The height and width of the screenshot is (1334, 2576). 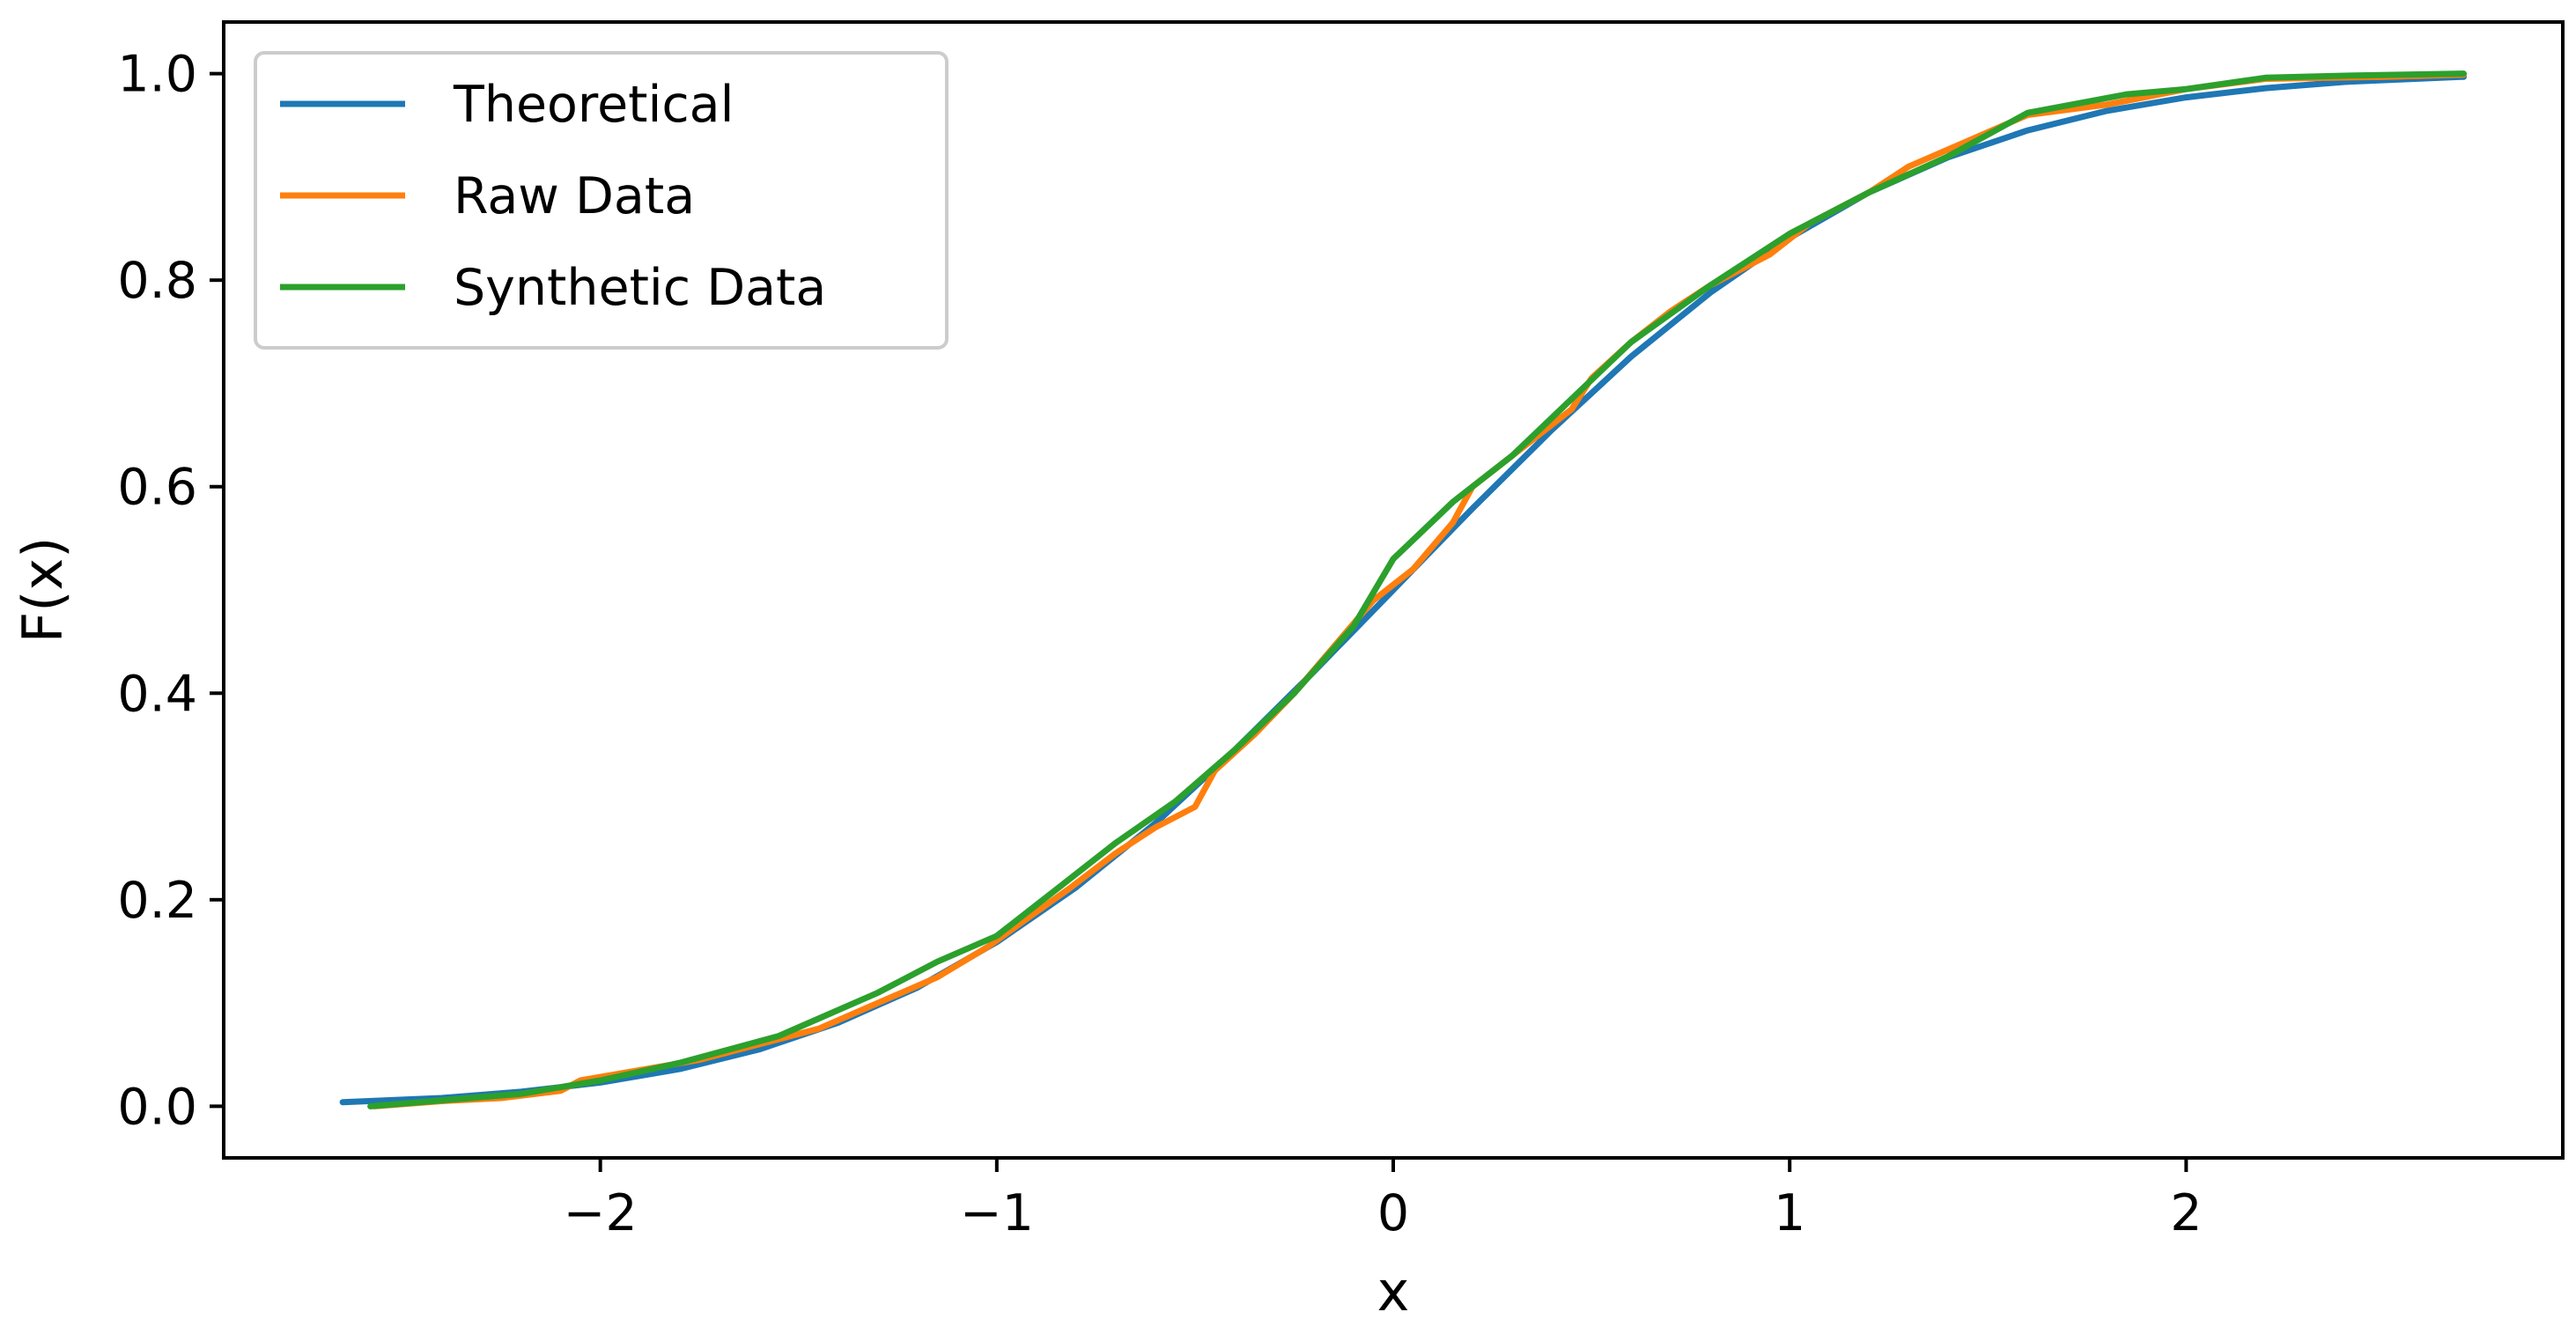 What do you see at coordinates (157, 901) in the screenshot?
I see `y-tick-label: 0.2` at bounding box center [157, 901].